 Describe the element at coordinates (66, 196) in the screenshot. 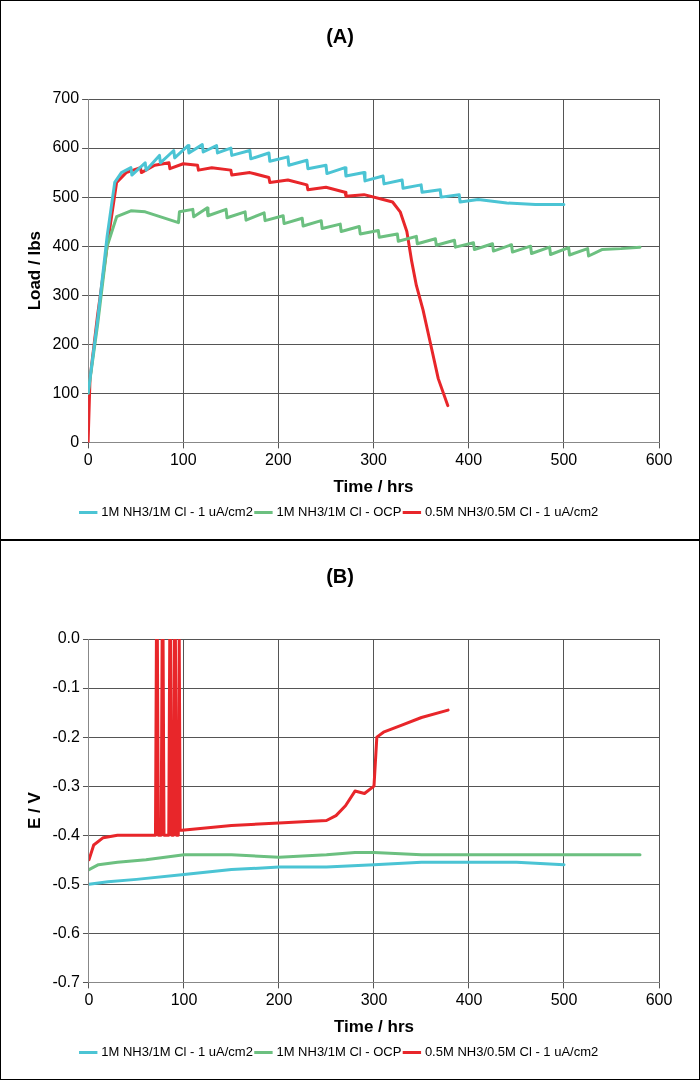

I see `y-tick-label: 500` at that location.